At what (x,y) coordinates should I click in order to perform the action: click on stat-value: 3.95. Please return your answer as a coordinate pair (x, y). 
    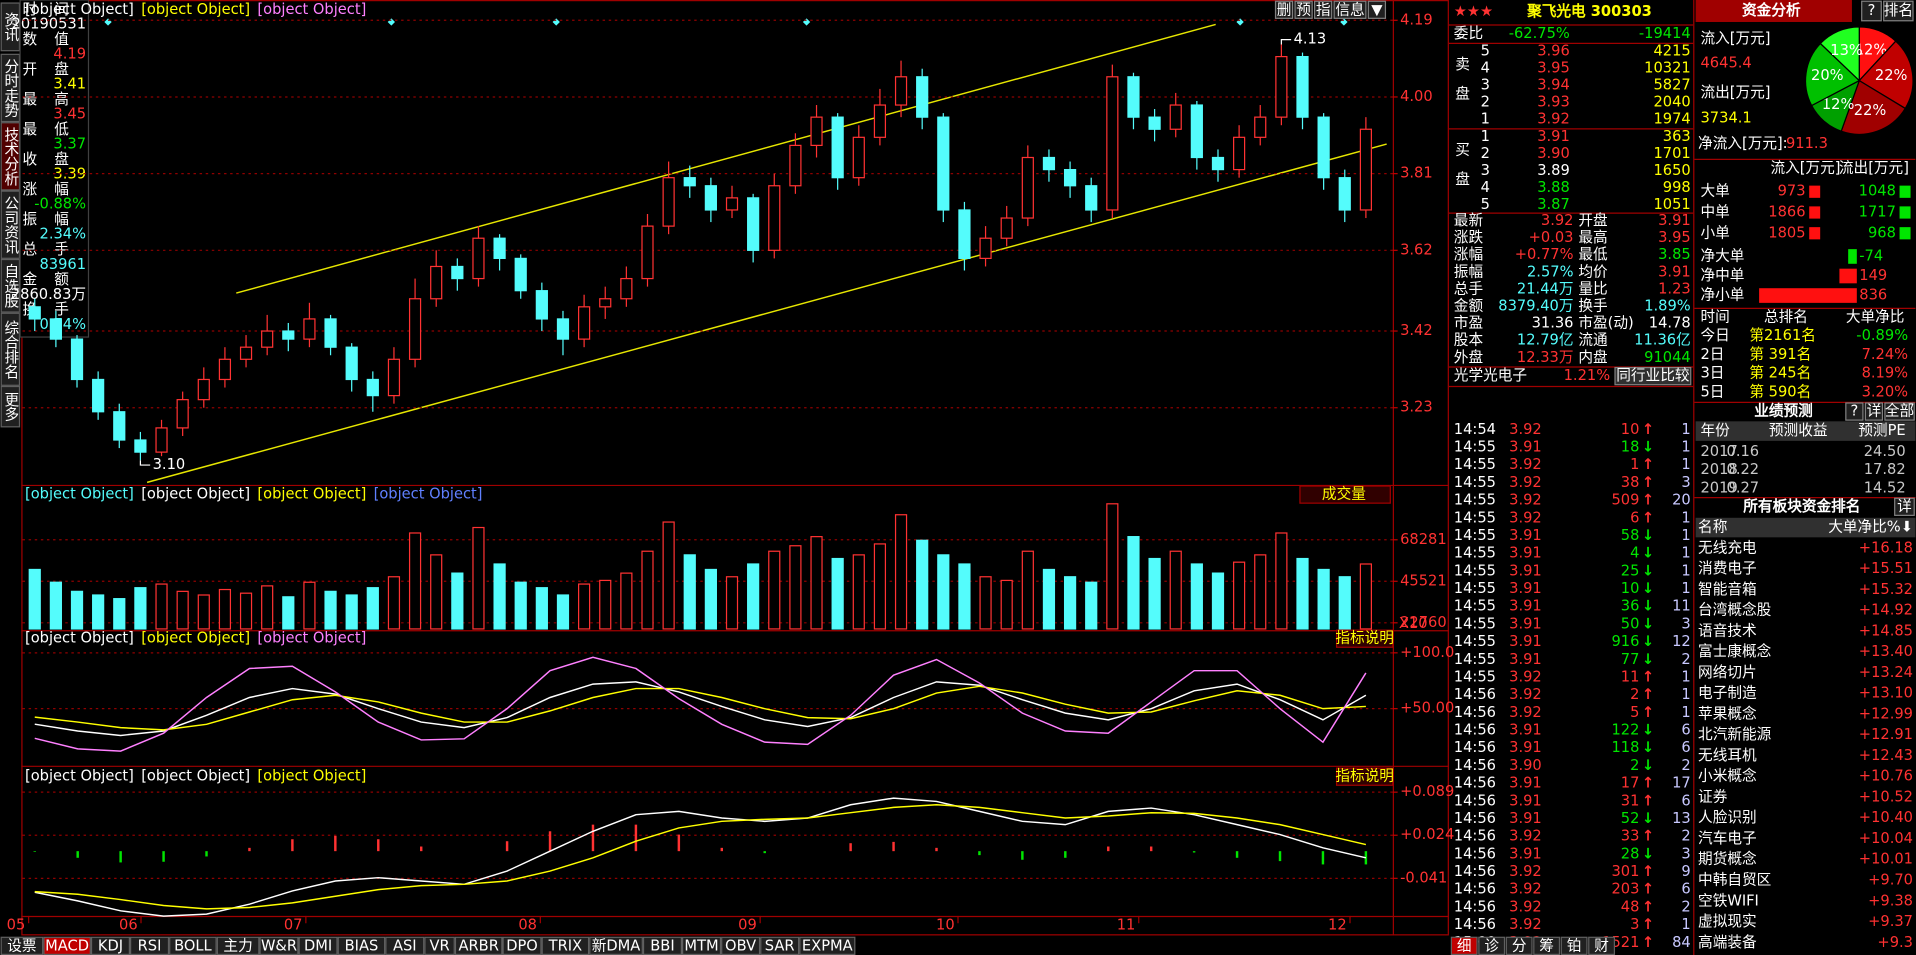
    Looking at the image, I should click on (1674, 237).